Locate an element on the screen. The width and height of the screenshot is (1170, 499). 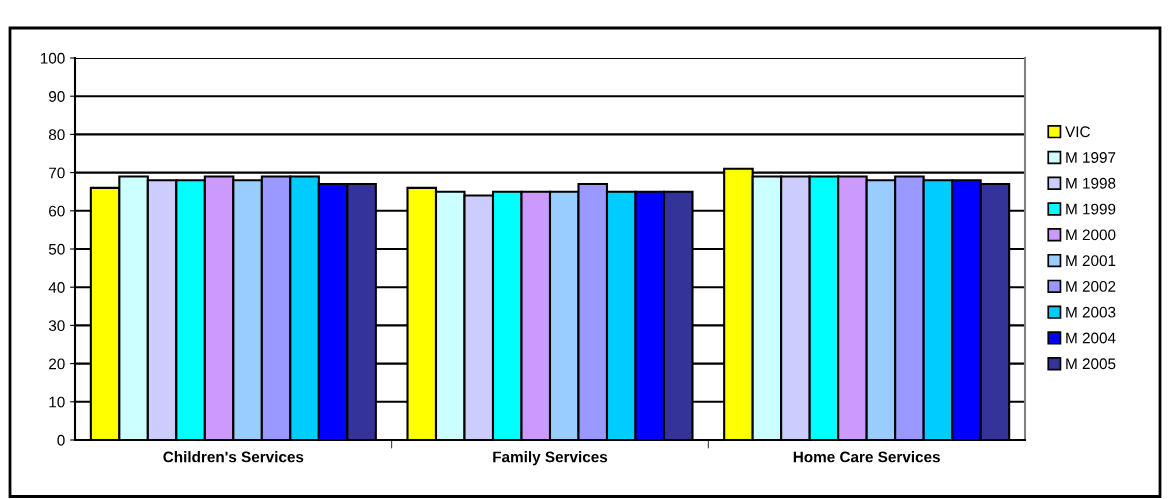
y-tick-label: 80 is located at coordinates (56, 135).